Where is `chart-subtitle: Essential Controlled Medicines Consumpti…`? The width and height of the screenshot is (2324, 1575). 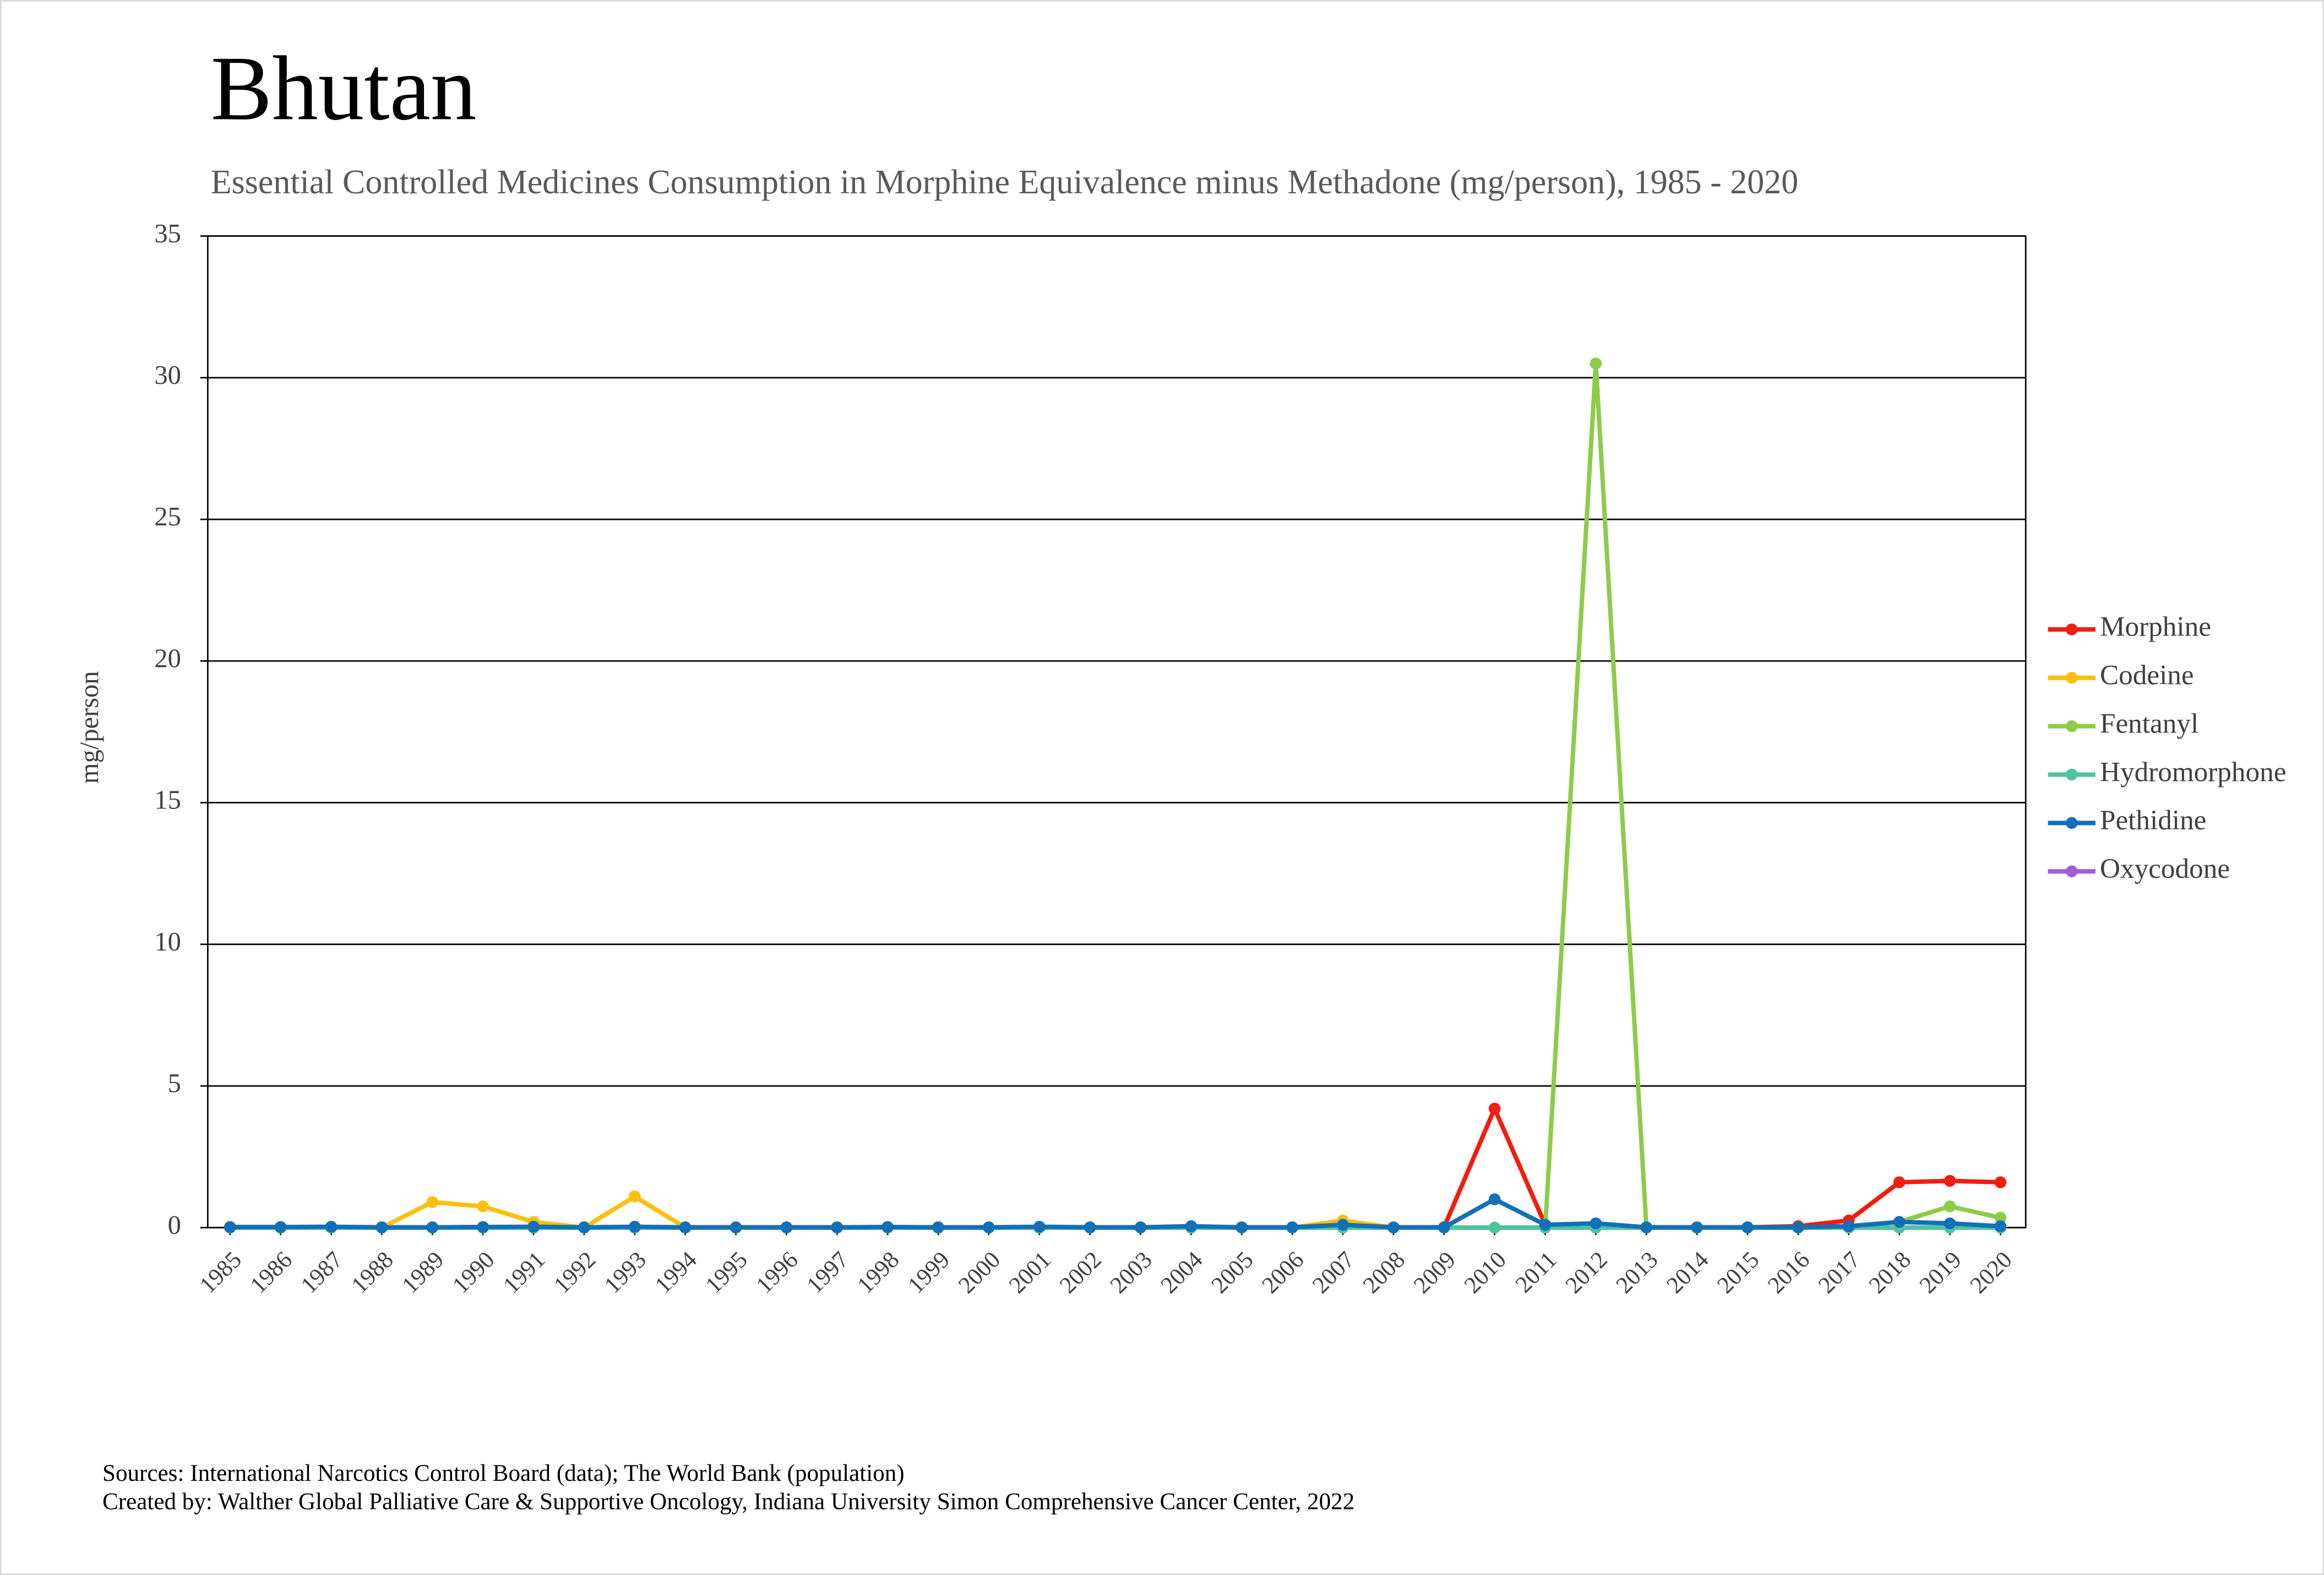 chart-subtitle: Essential Controlled Medicines Consumpti… is located at coordinates (1005, 183).